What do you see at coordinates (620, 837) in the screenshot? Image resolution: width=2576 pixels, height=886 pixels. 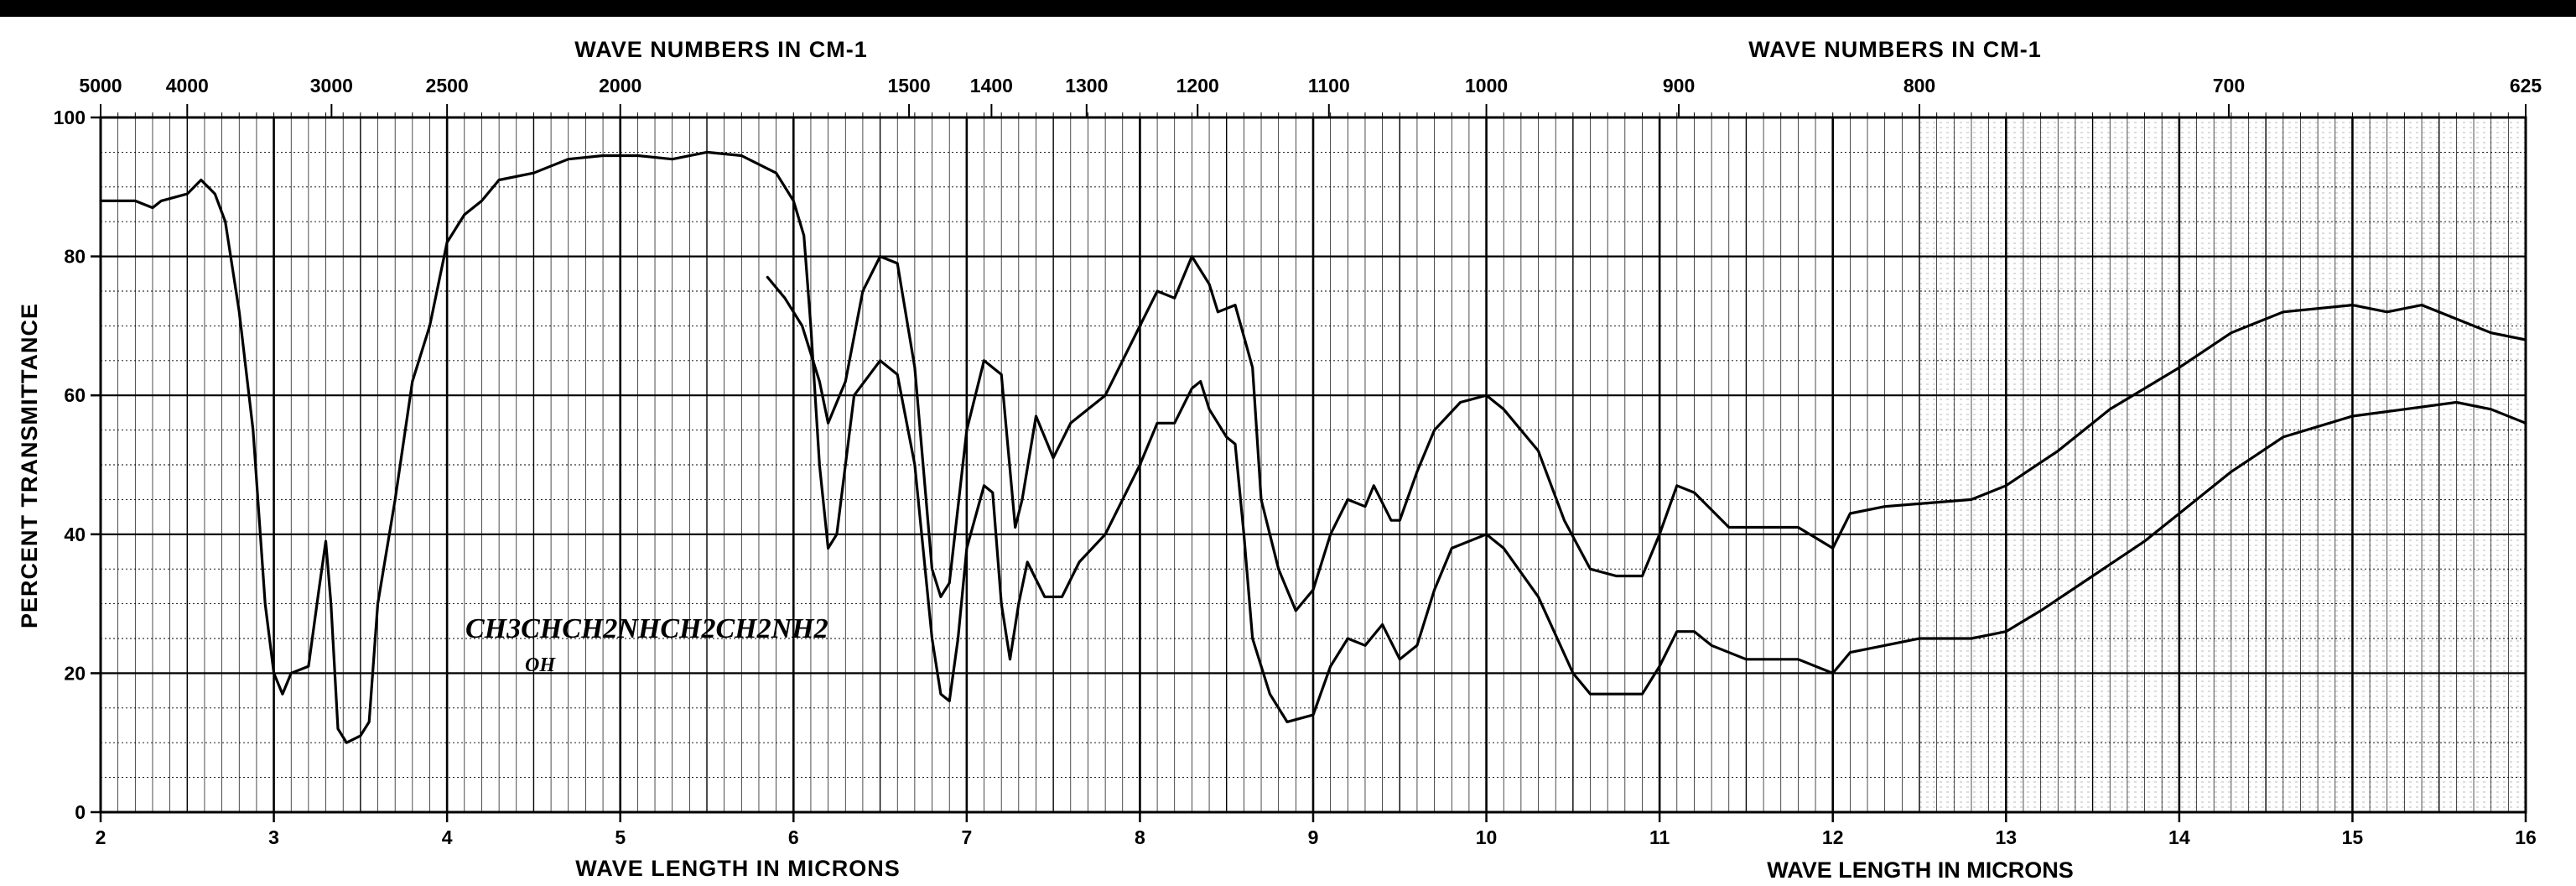 I see `wavelength-tick-label: 5` at bounding box center [620, 837].